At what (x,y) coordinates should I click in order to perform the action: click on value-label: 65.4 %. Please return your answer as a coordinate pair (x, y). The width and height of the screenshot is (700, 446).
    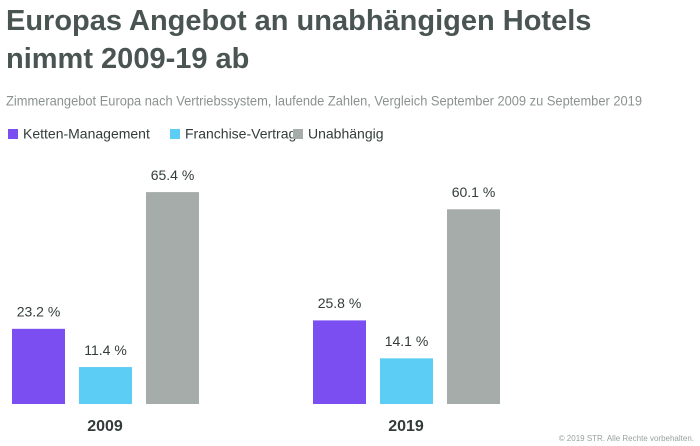
    Looking at the image, I should click on (173, 175).